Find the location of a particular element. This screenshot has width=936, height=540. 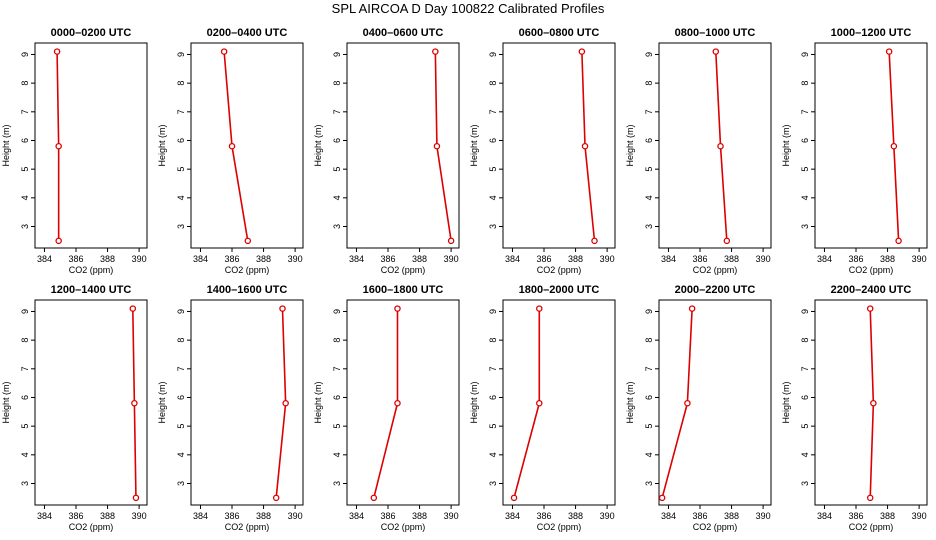

panel-title: 1400–1600 UTC is located at coordinates (247, 290).